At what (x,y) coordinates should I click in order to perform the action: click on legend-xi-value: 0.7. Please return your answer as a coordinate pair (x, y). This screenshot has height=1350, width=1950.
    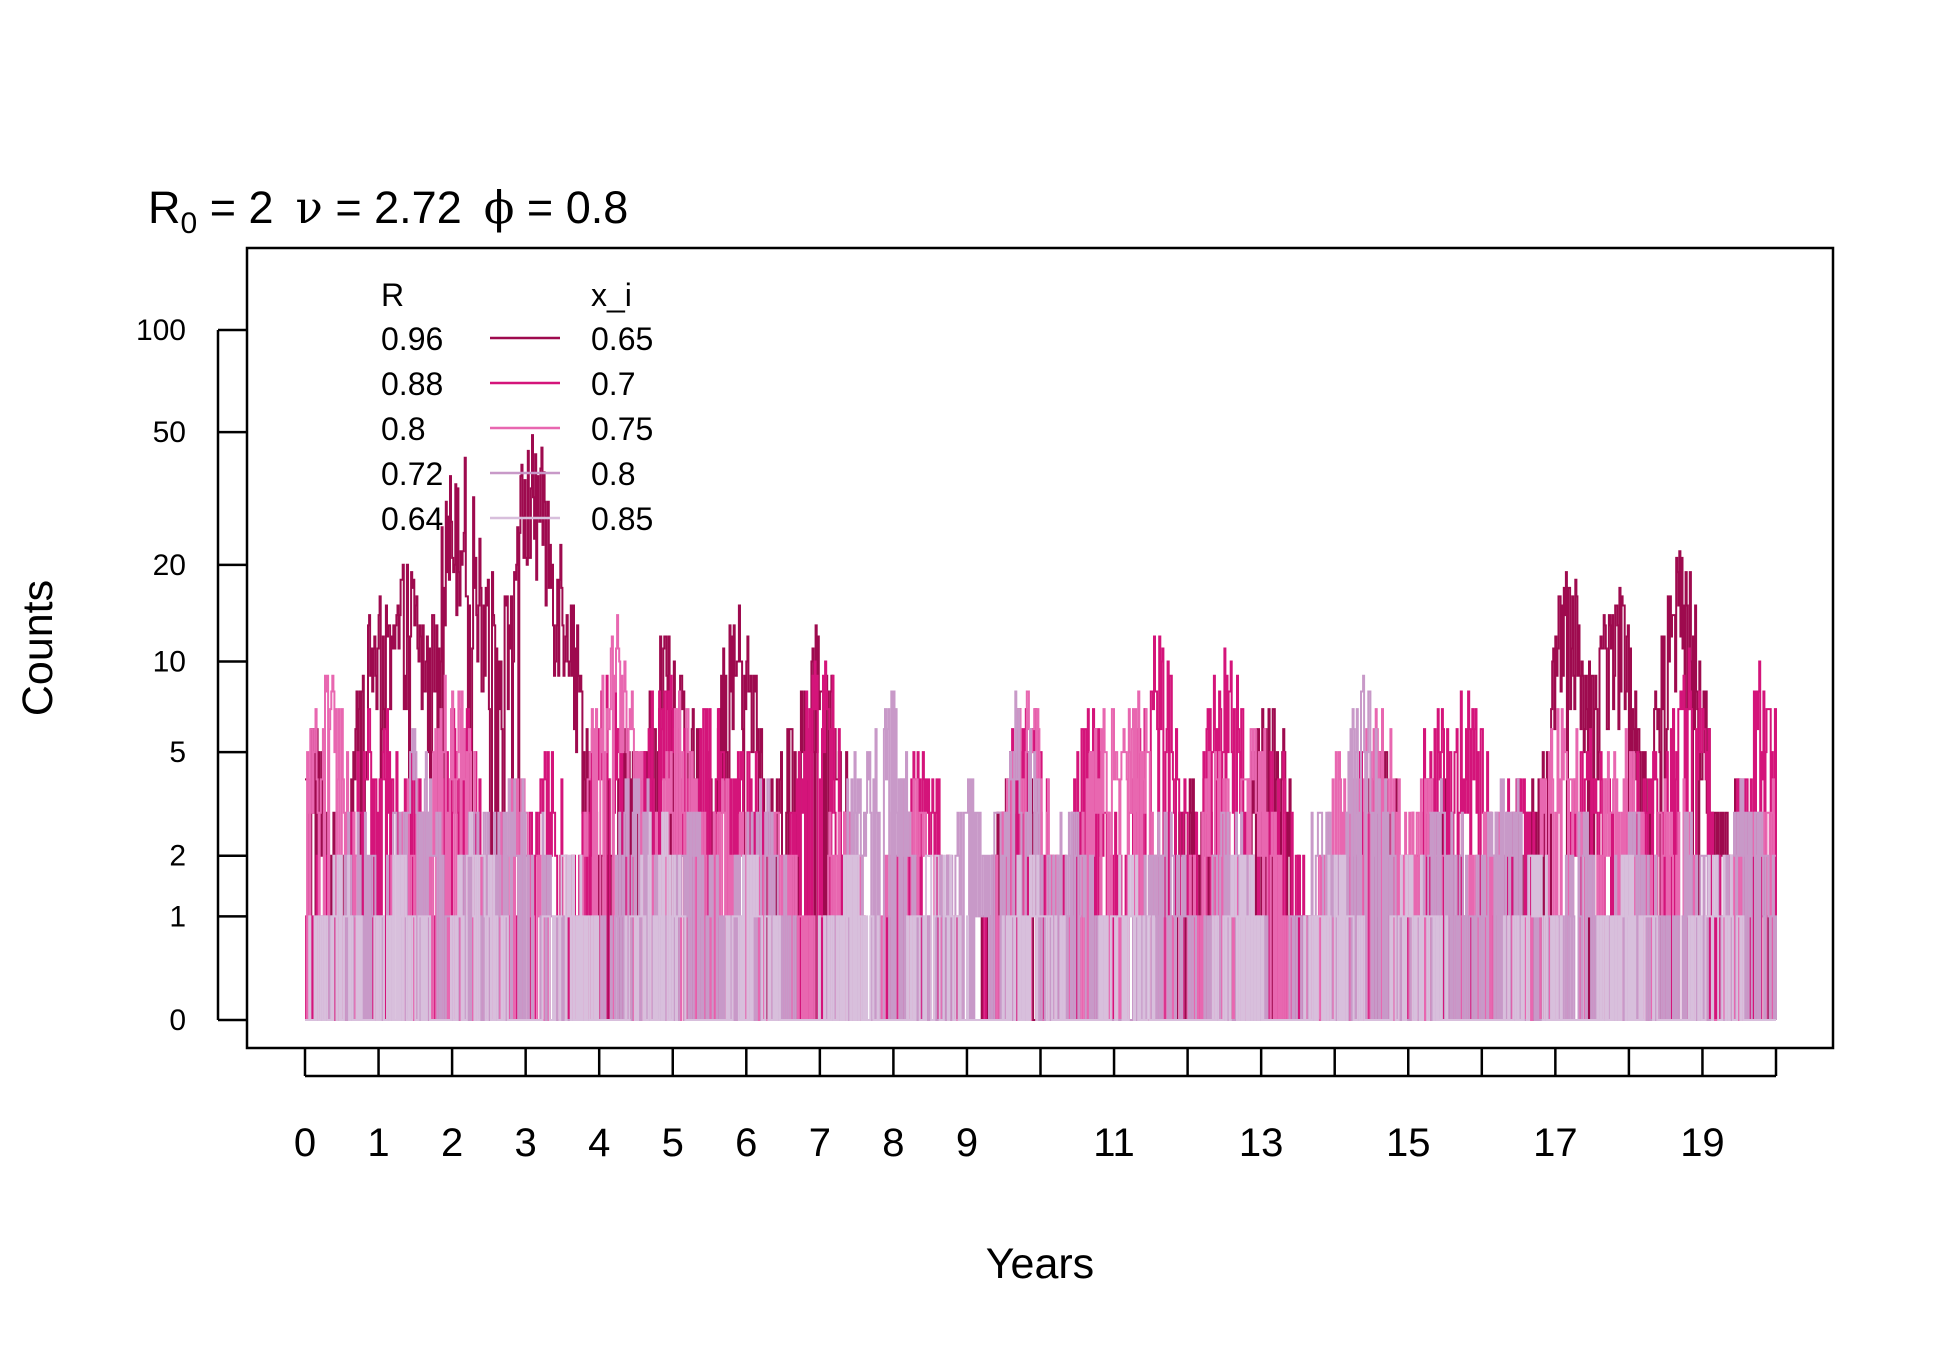
    Looking at the image, I should click on (613, 384).